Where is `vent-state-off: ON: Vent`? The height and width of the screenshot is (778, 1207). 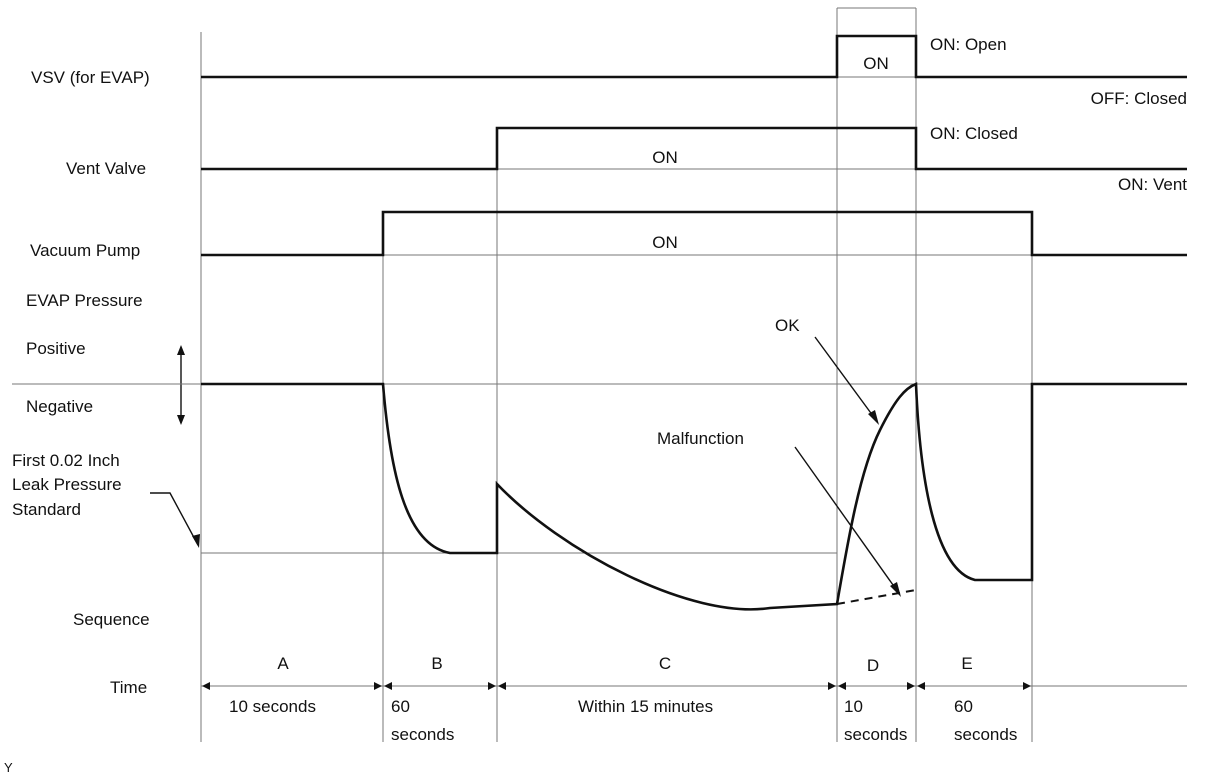
vent-state-off: ON: Vent is located at coordinates (1152, 184).